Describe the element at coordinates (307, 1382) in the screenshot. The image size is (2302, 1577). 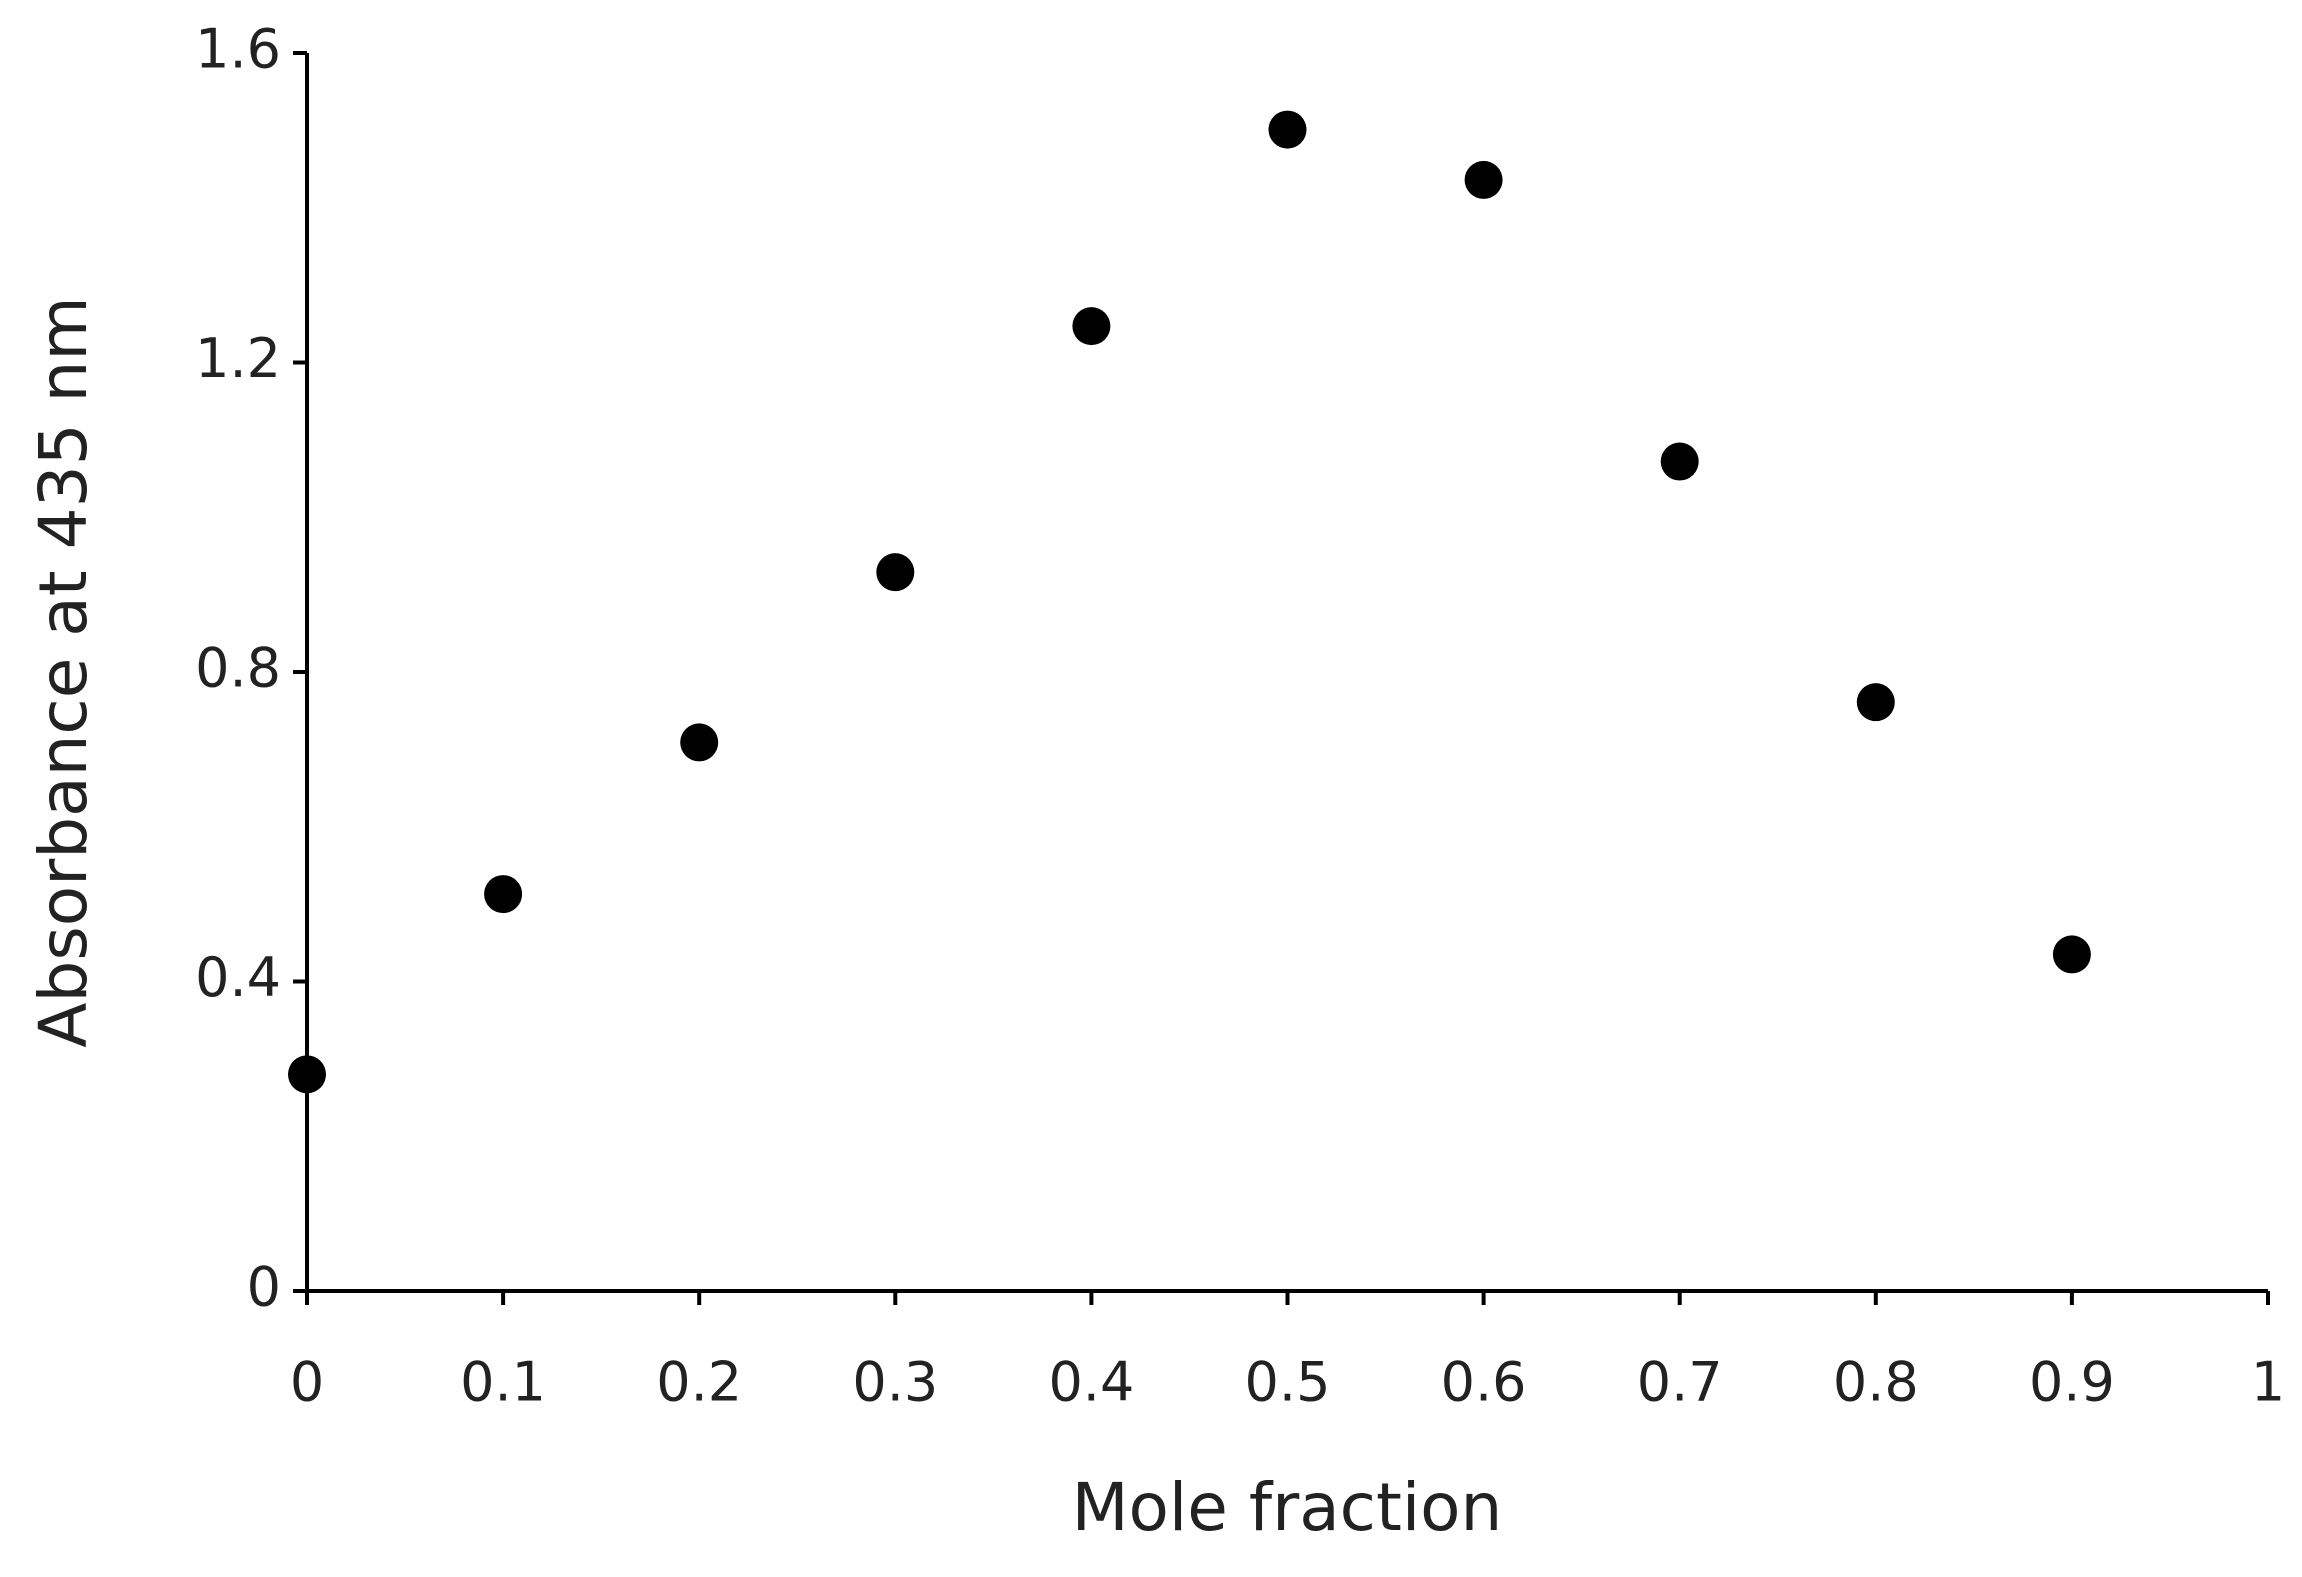
I see `x-tick-label: 0` at that location.